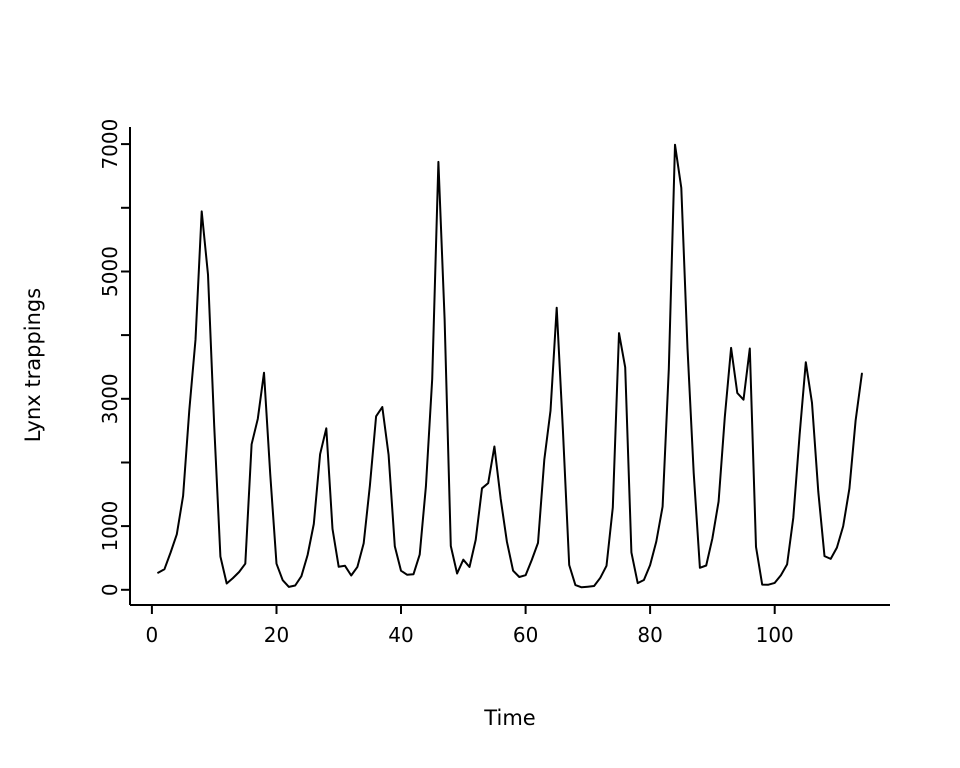 The image size is (960, 768). Describe the element at coordinates (110, 589) in the screenshot. I see `y-tick-label: 0` at that location.